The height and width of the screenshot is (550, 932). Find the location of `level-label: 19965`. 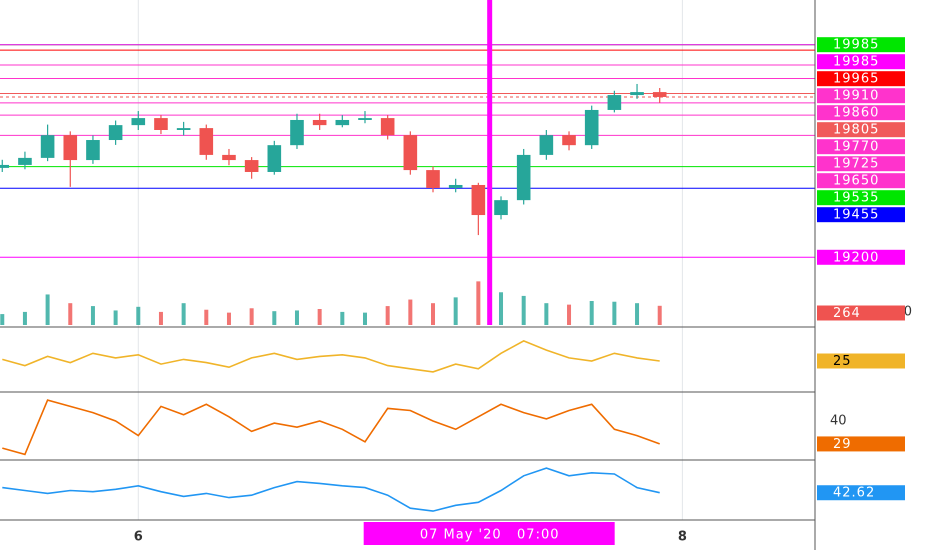

level-label: 19965 is located at coordinates (856, 79).